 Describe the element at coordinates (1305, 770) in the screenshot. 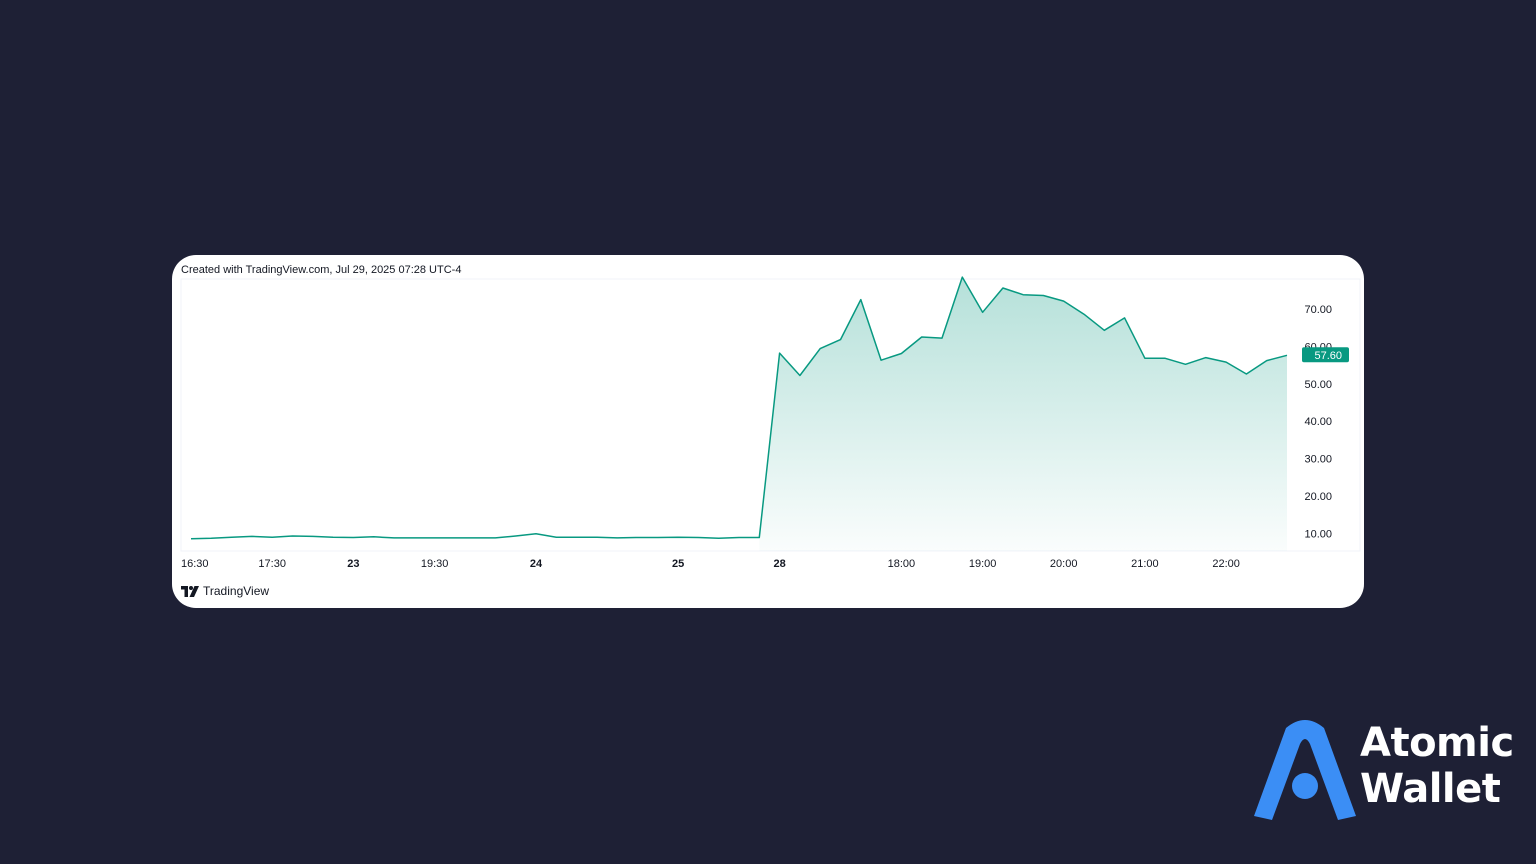

I see `atomic-wallet-mark-icon` at that location.